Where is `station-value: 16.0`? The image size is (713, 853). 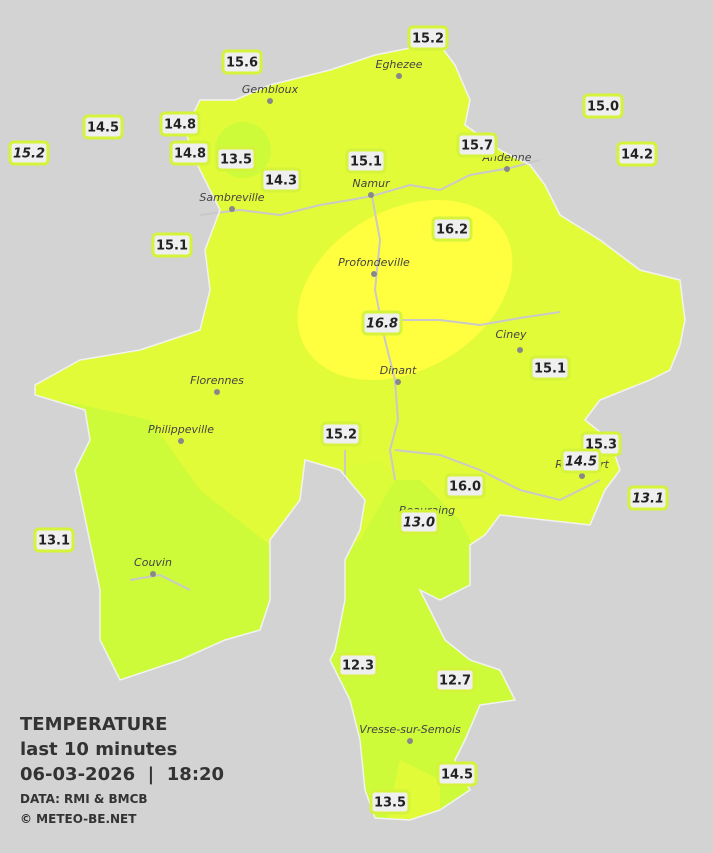 station-value: 16.0 is located at coordinates (465, 487).